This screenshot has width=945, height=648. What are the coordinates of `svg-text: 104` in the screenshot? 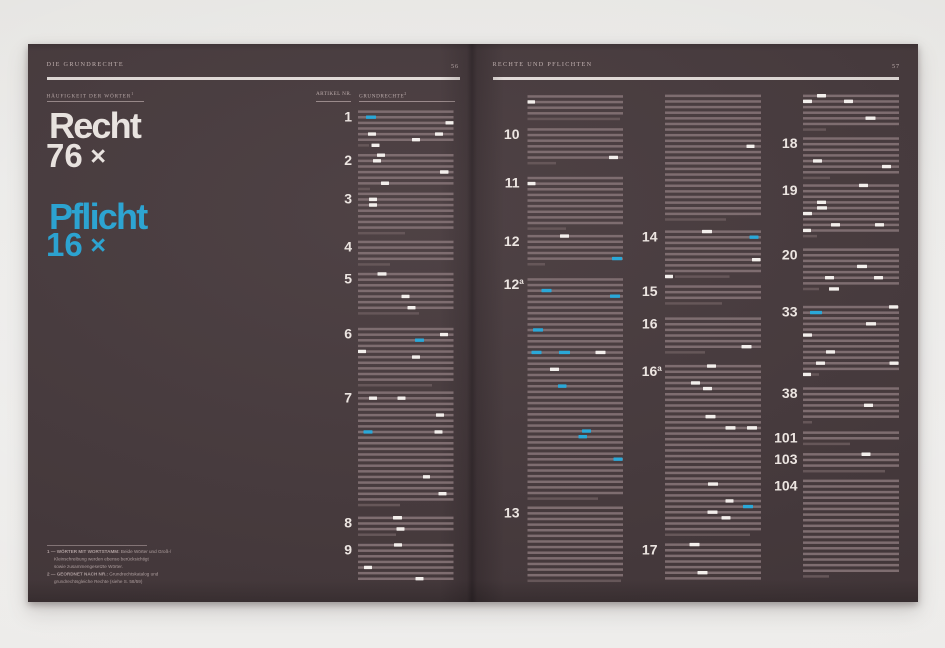 It's located at (786, 486).